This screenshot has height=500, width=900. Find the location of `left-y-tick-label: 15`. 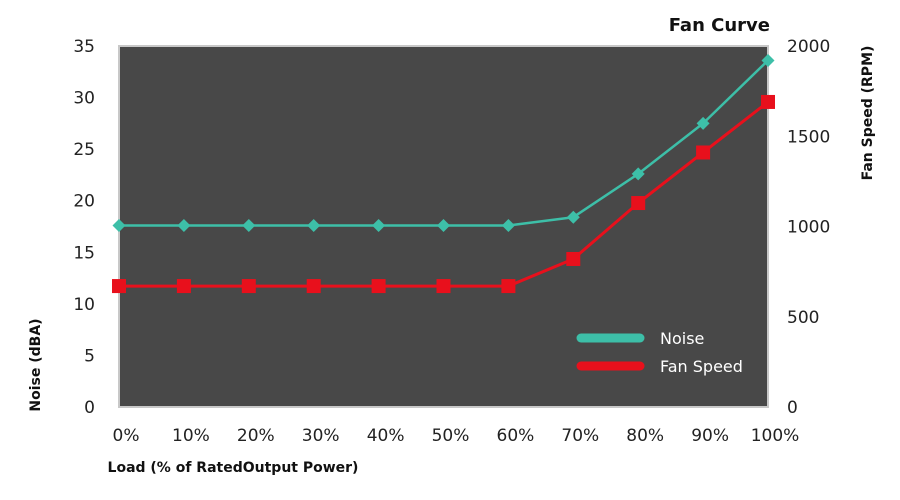

left-y-tick-label: 15 is located at coordinates (84, 253).